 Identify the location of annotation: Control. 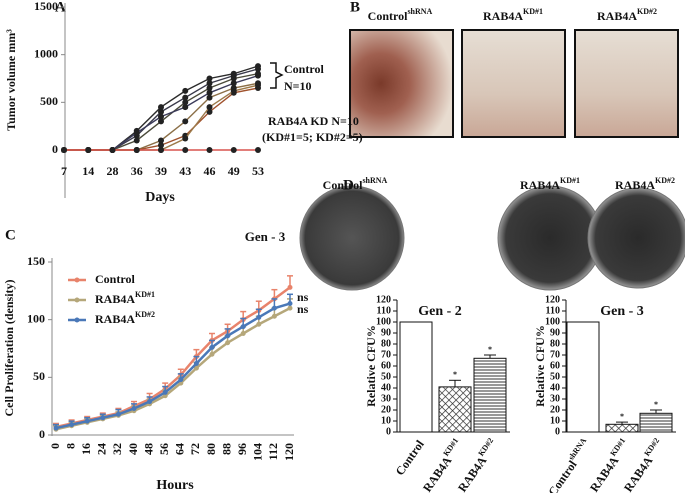
(304, 69).